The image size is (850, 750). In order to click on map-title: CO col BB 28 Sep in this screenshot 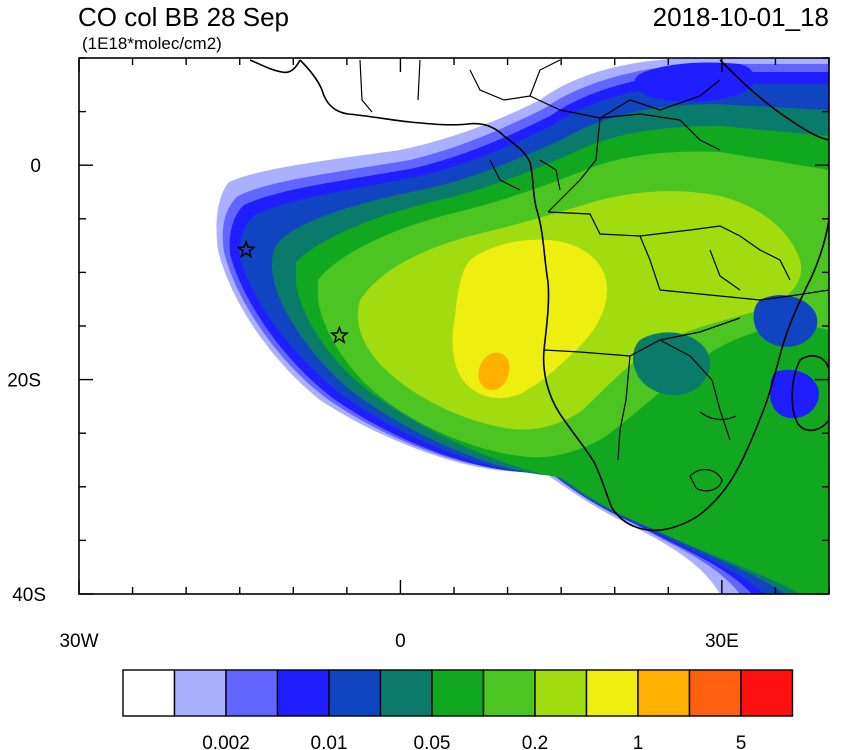, I will do `click(183, 17)`.